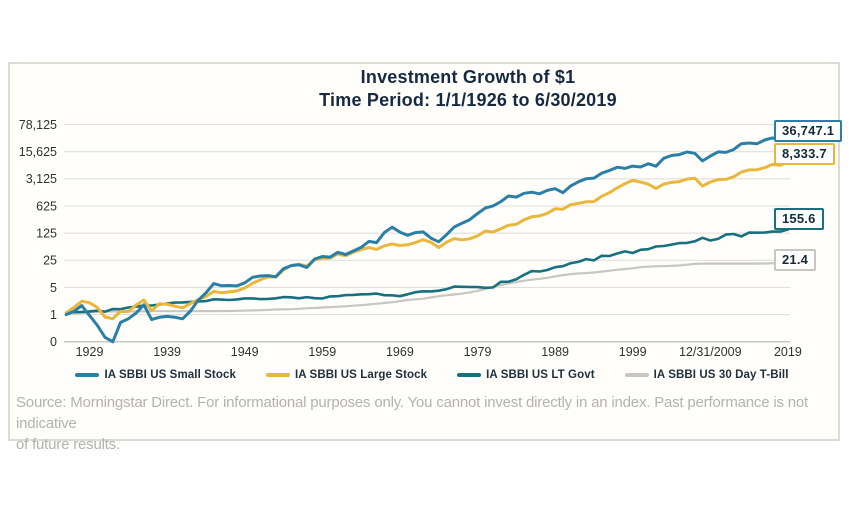 This screenshot has height=505, width=850. I want to click on legend-item-large-stock: IA SBBI US Large Stock, so click(346, 375).